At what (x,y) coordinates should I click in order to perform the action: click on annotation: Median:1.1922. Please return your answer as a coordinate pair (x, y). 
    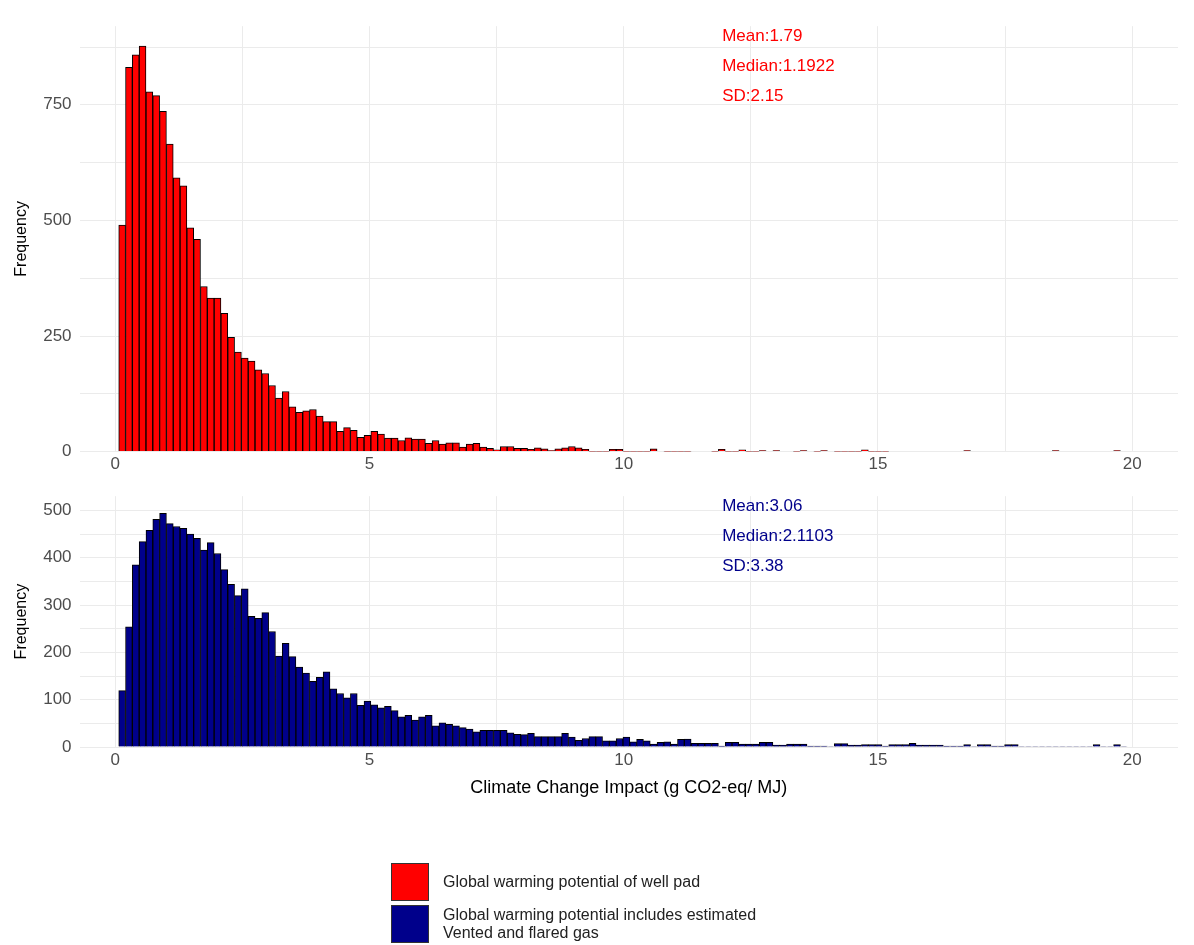
    Looking at the image, I should click on (778, 66).